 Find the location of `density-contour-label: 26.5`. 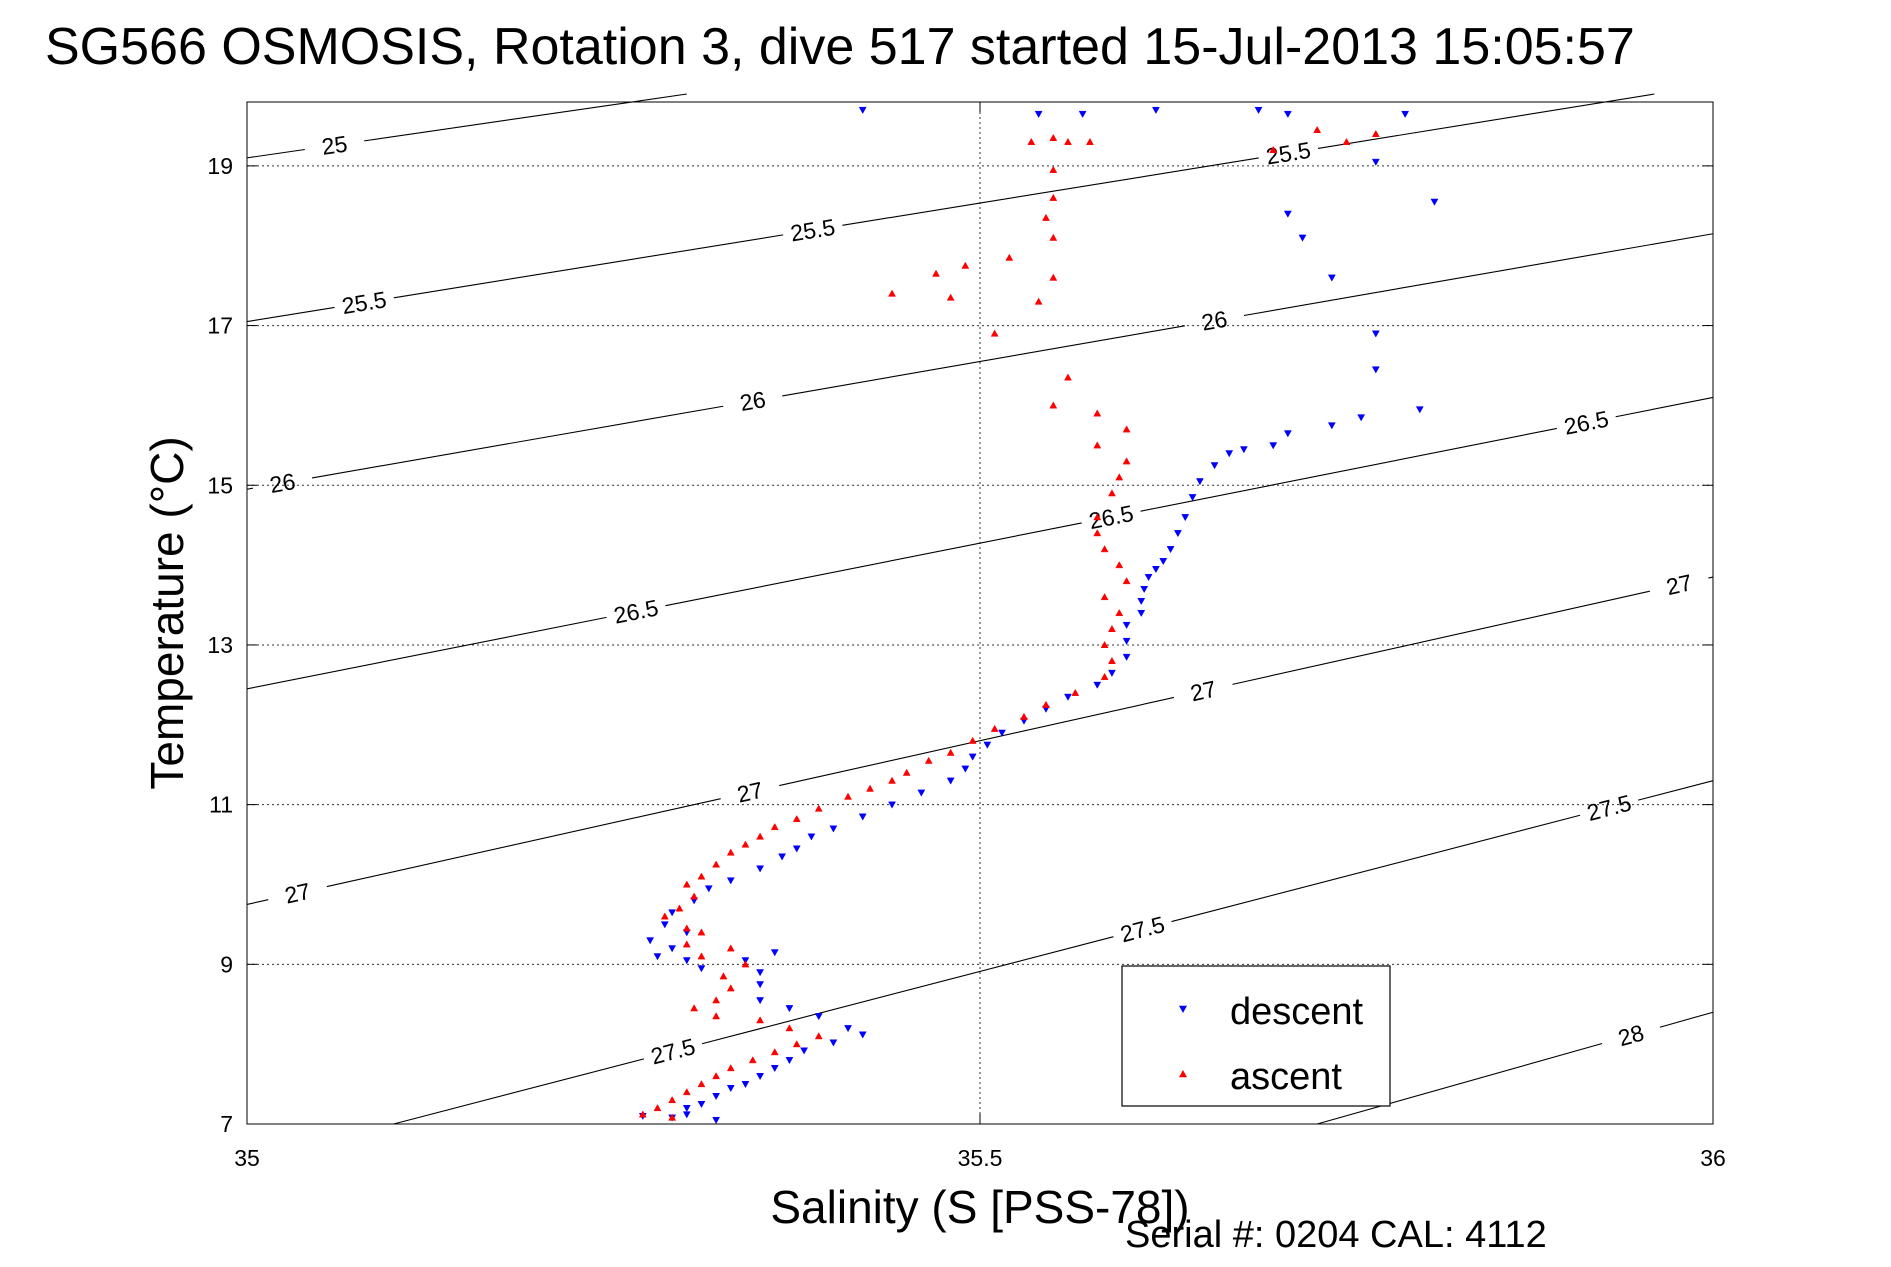

density-contour-label: 26.5 is located at coordinates (636, 611).